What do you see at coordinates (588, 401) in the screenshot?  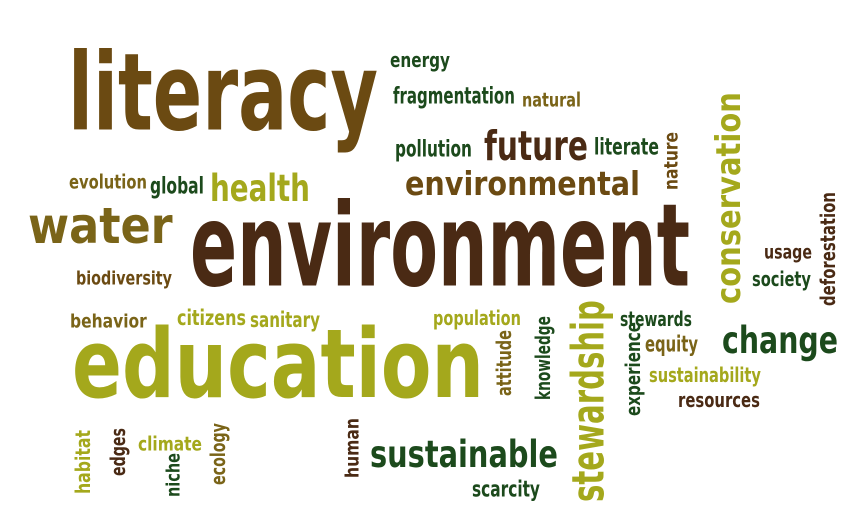 I see `word-stewardship: stewardship` at bounding box center [588, 401].